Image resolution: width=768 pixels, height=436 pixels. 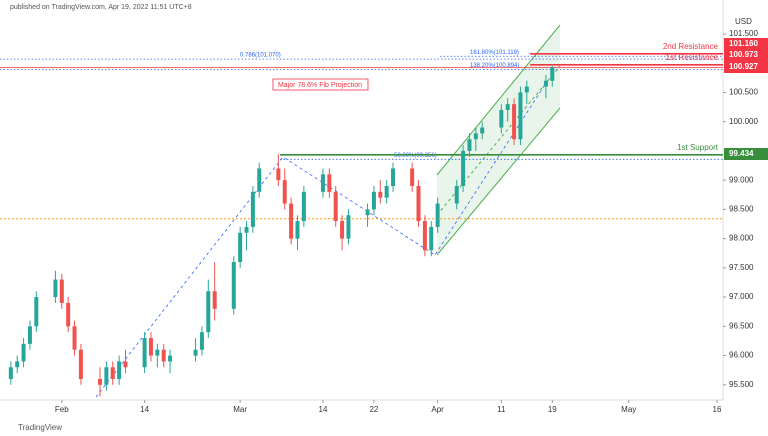 I want to click on y-tick-label: 101.500, so click(x=743, y=33).